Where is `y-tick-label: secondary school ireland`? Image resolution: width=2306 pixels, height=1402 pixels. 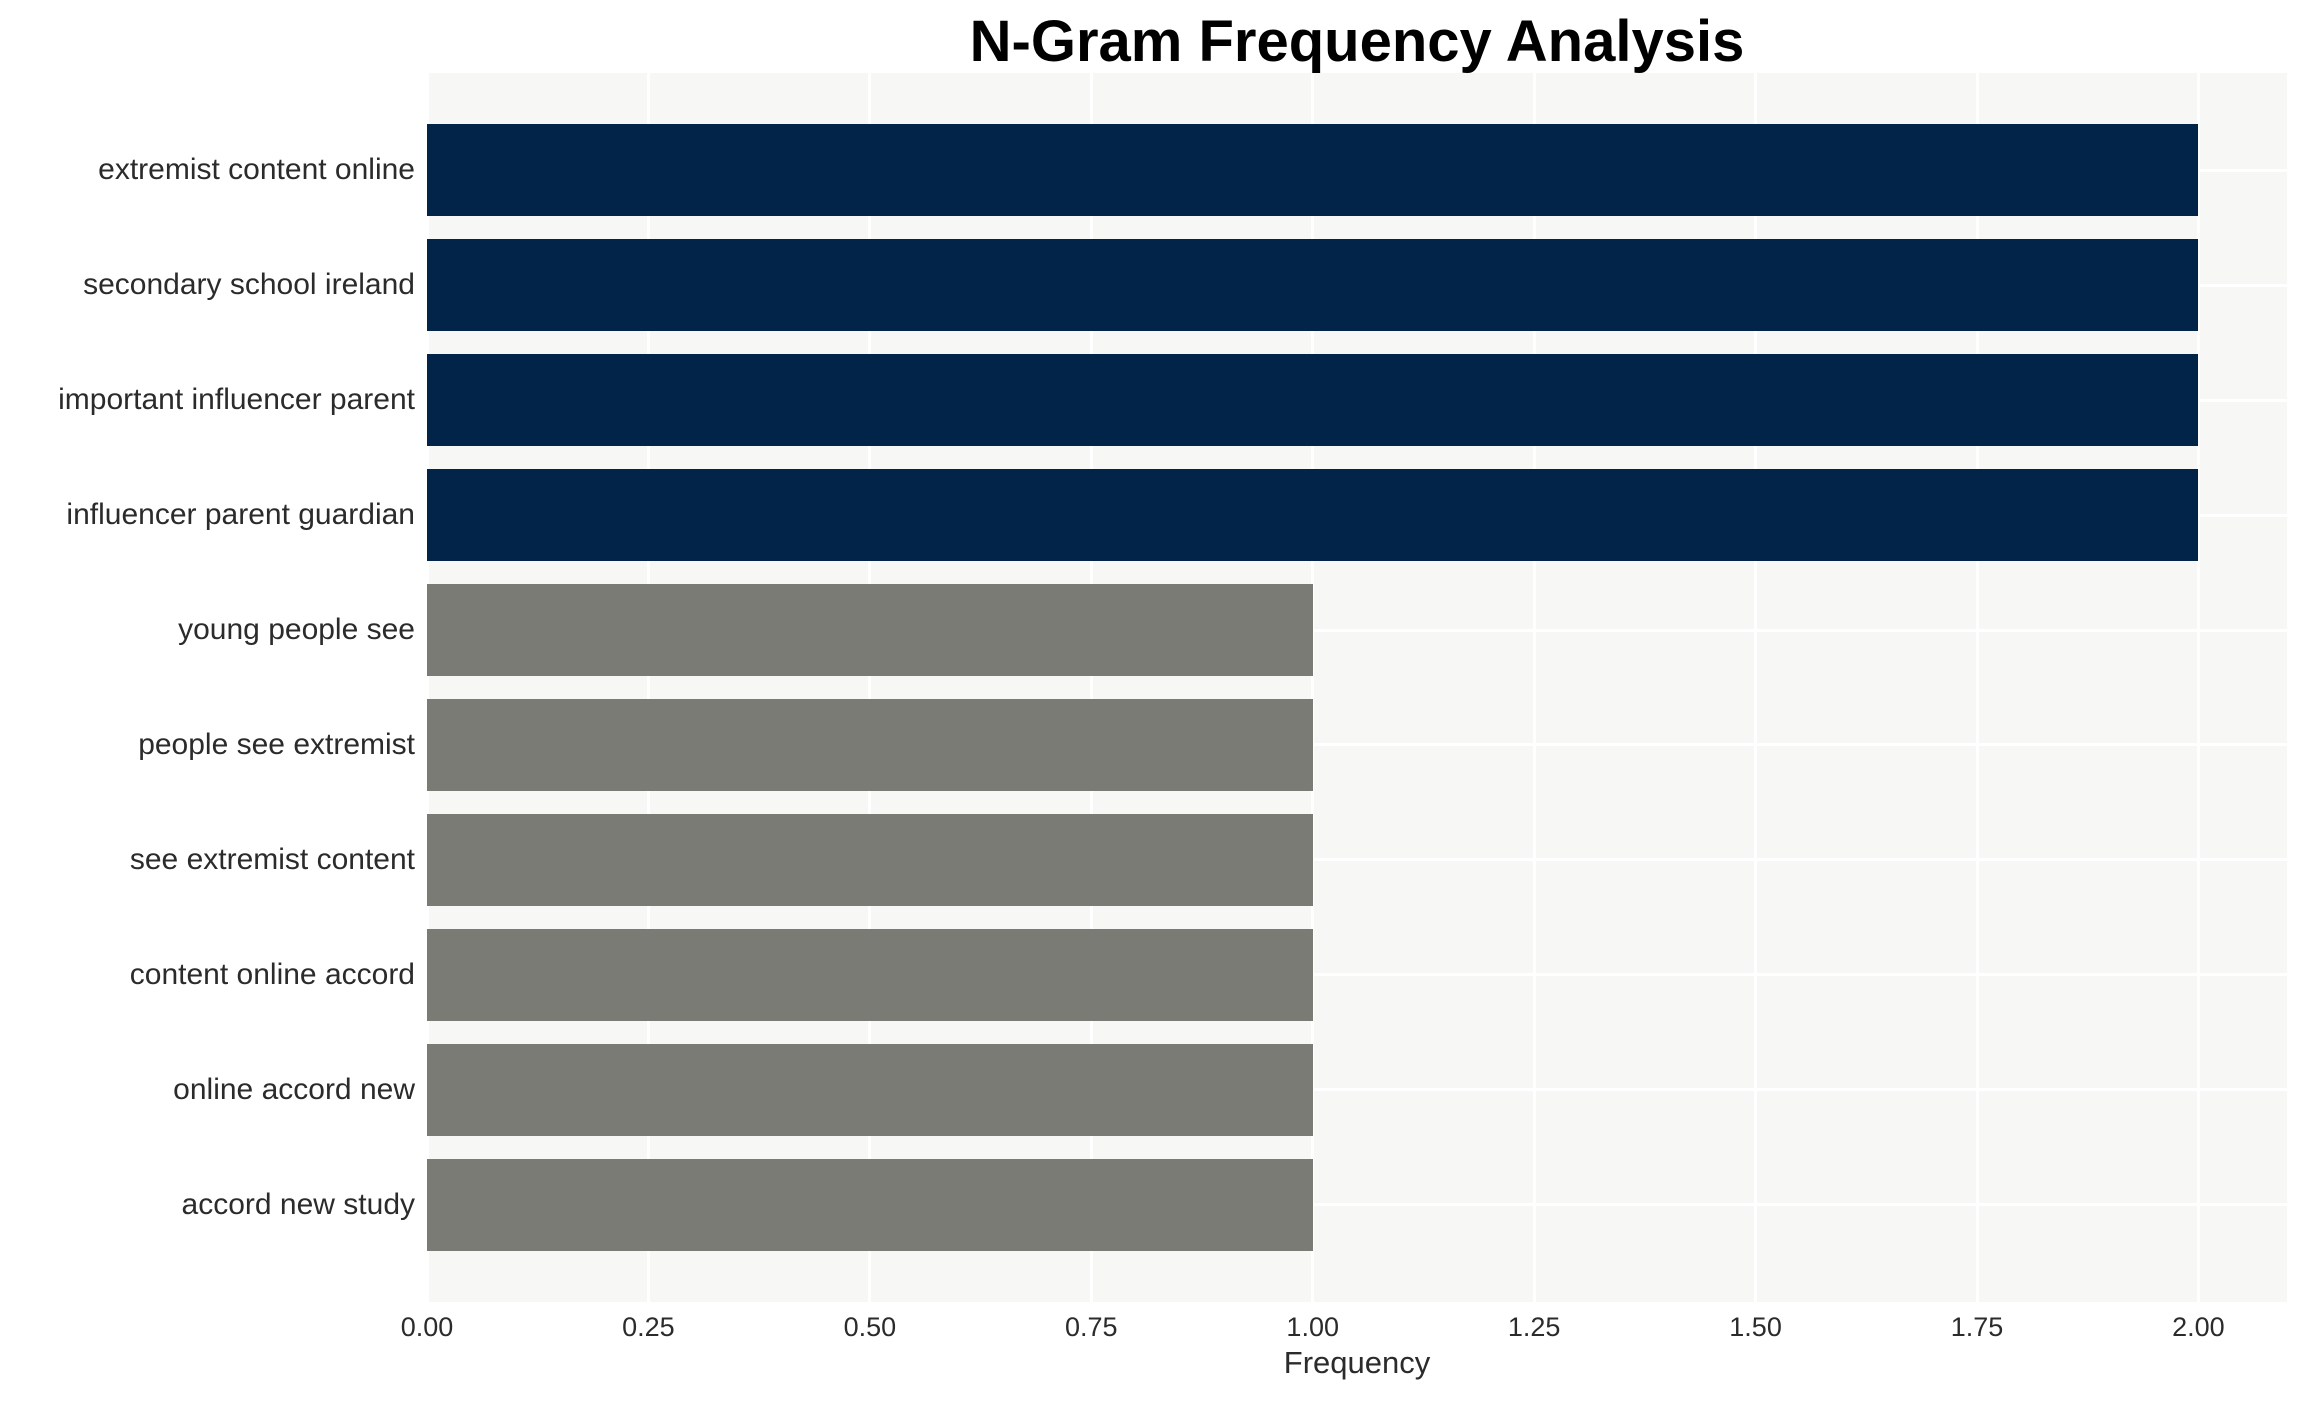 y-tick-label: secondary school ireland is located at coordinates (249, 285).